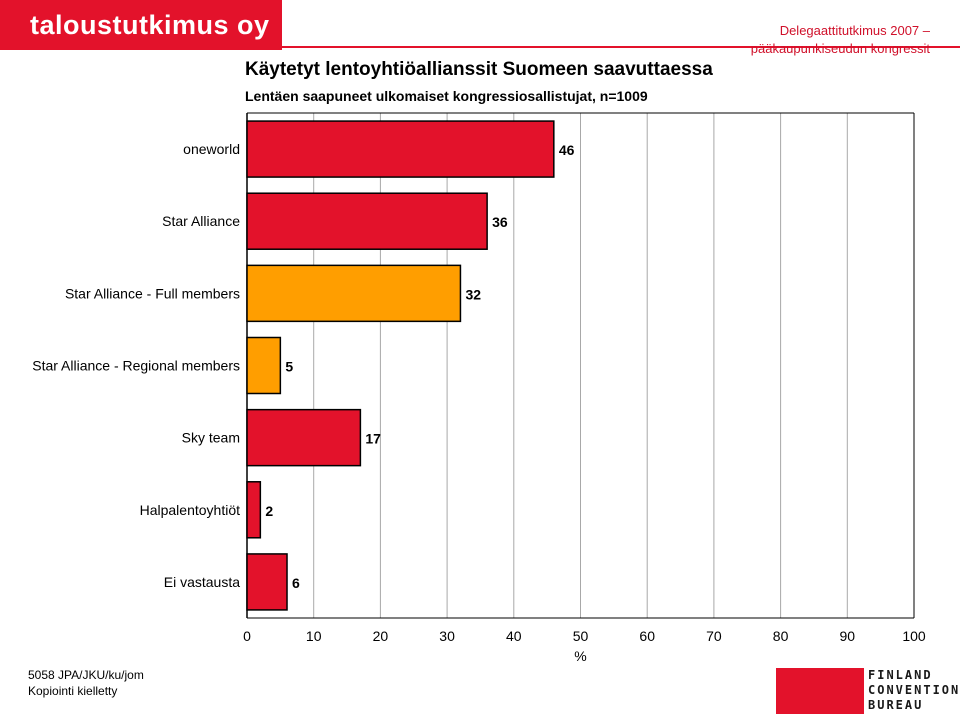 This screenshot has width=960, height=716. I want to click on x-tick-label-70: 70, so click(714, 636).